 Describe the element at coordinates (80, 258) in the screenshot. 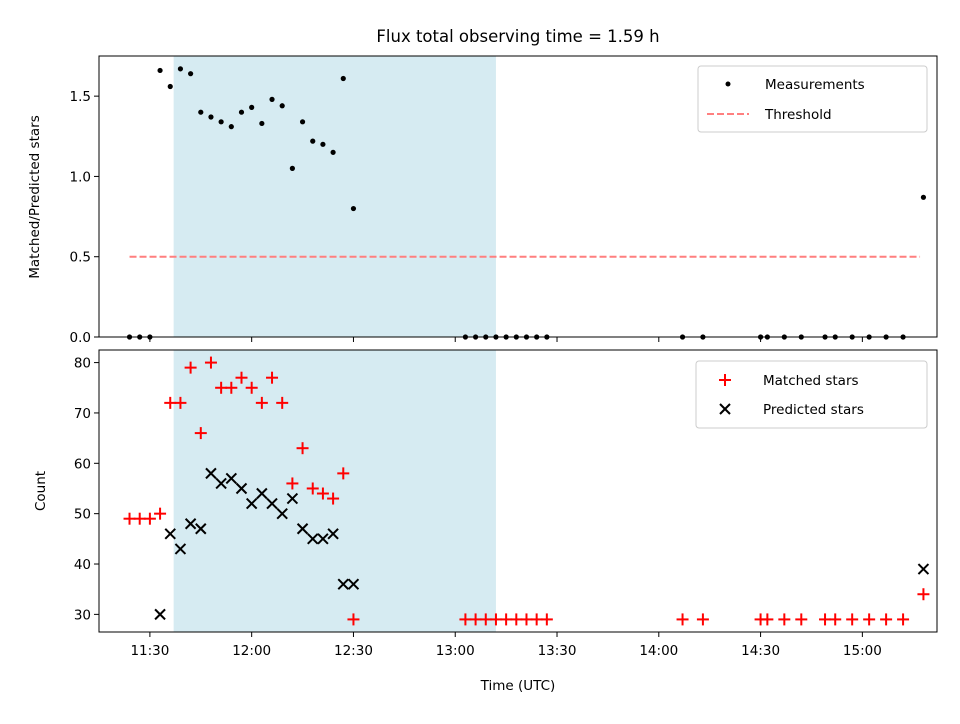

I see `top-y-tick-label: 0.5` at that location.